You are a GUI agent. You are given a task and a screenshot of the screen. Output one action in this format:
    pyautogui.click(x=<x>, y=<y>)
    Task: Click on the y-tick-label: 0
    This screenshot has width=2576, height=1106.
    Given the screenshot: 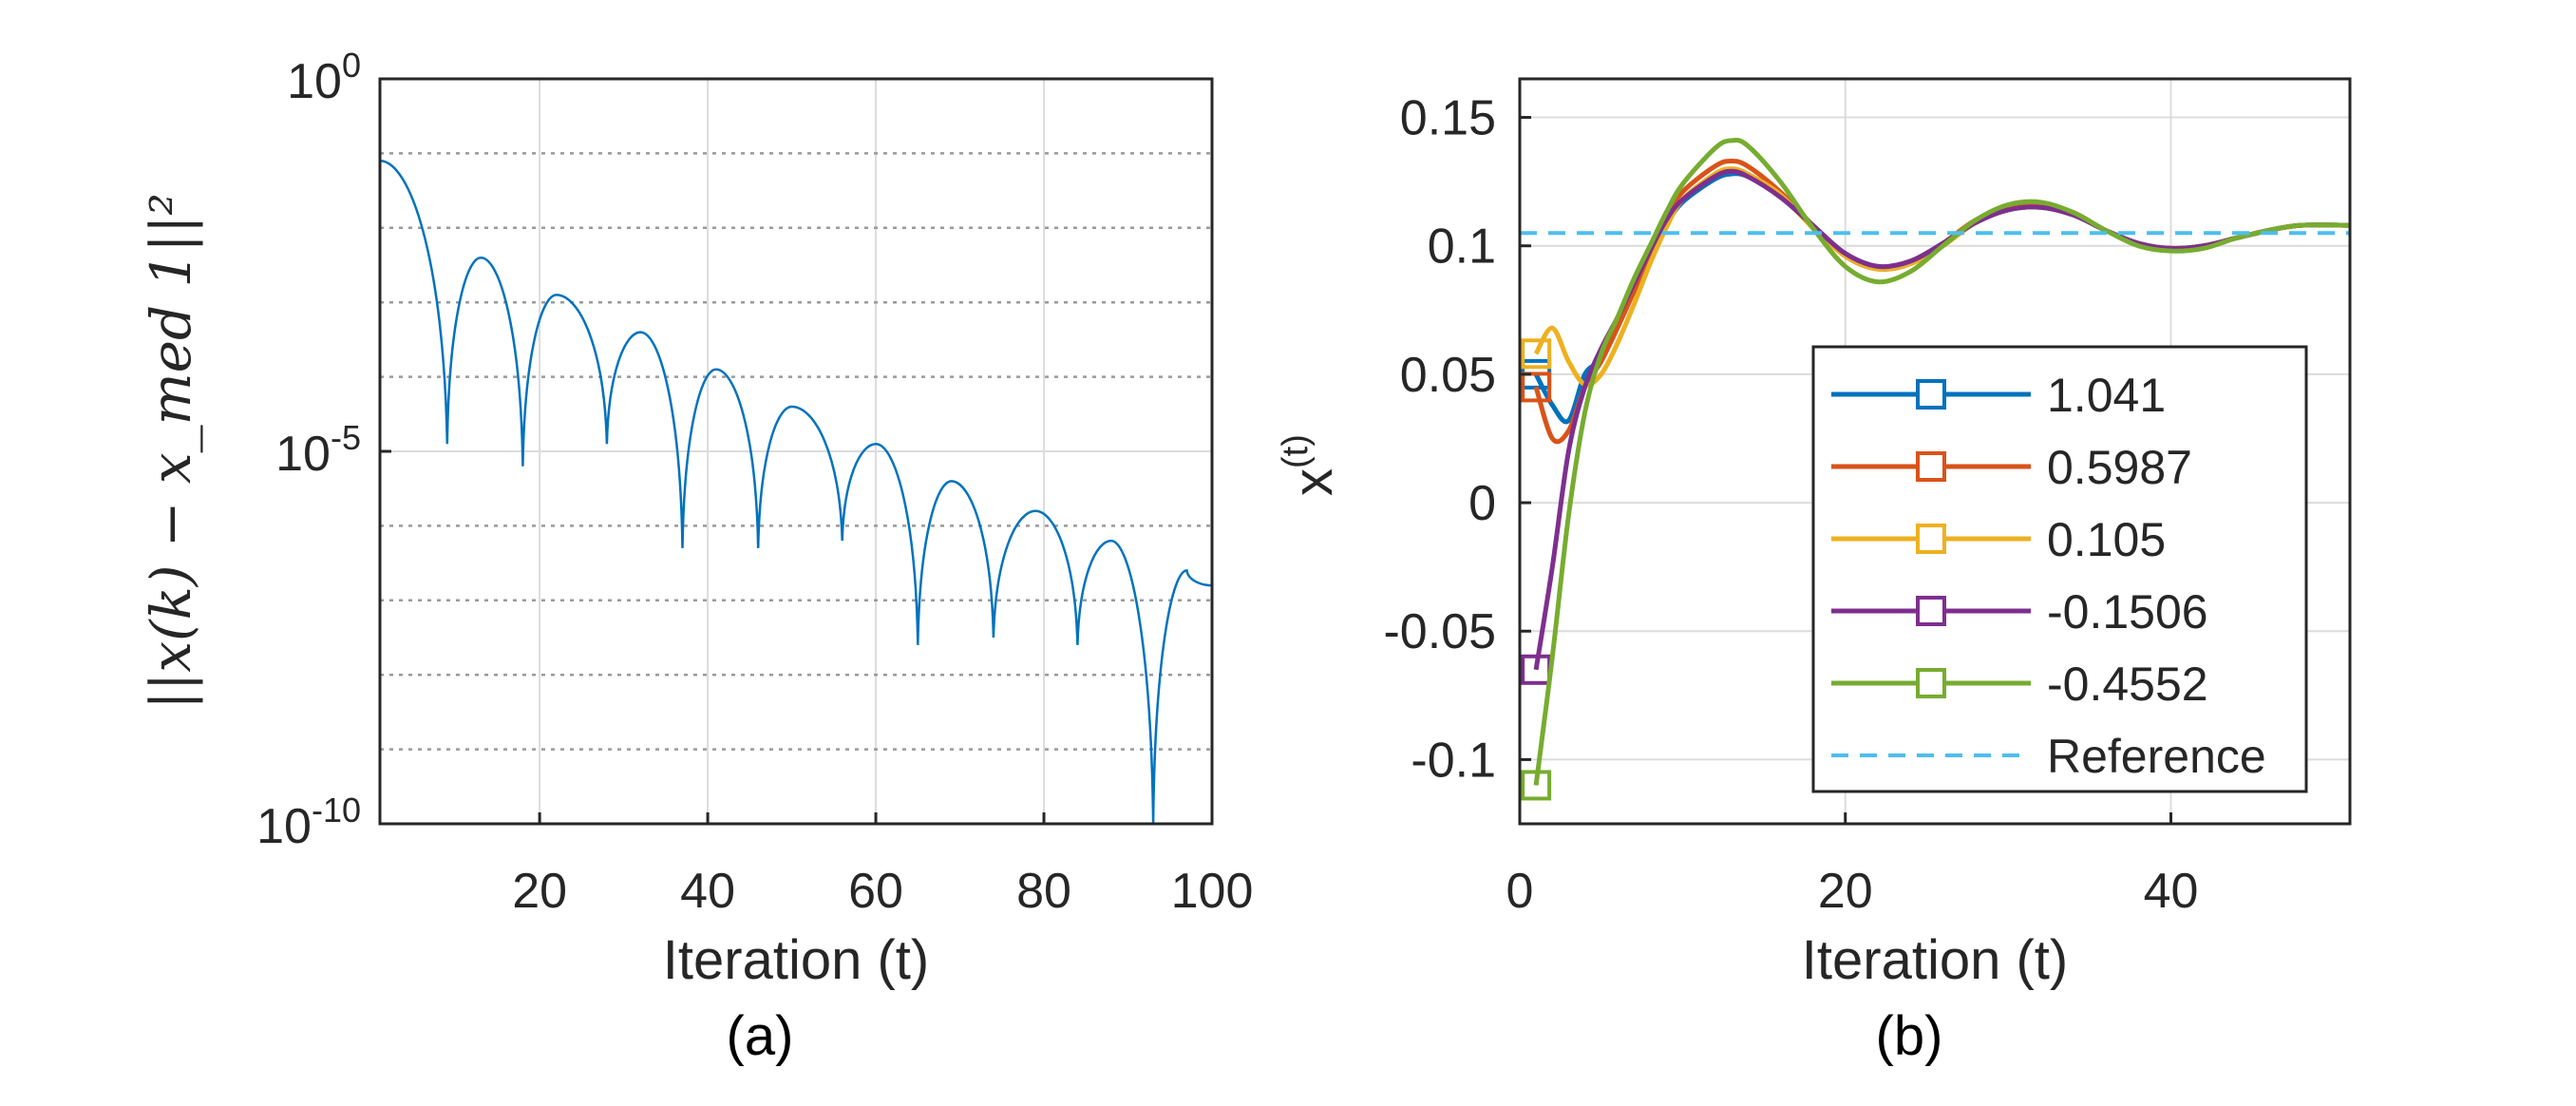 What is the action you would take?
    pyautogui.click(x=1482, y=504)
    